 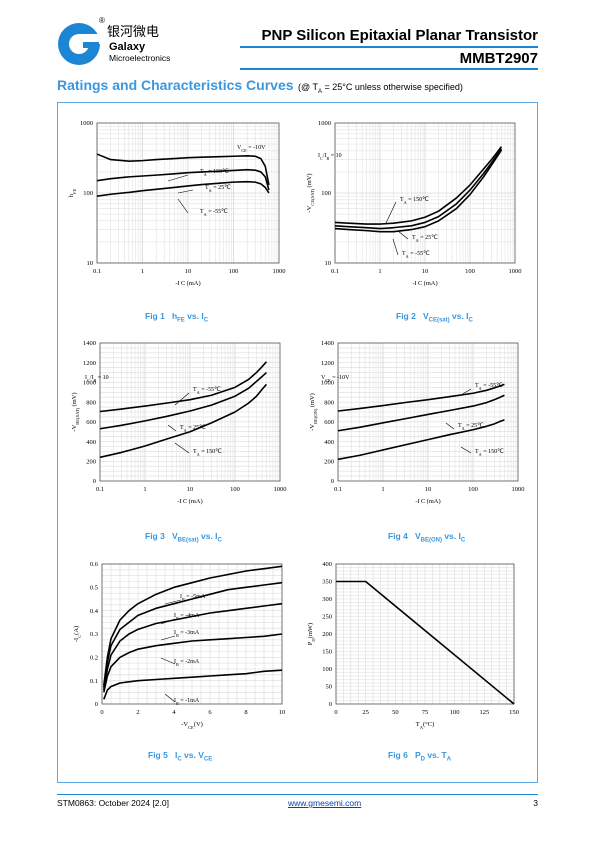 I want to click on part-number: MMBT2907, so click(x=498, y=58).